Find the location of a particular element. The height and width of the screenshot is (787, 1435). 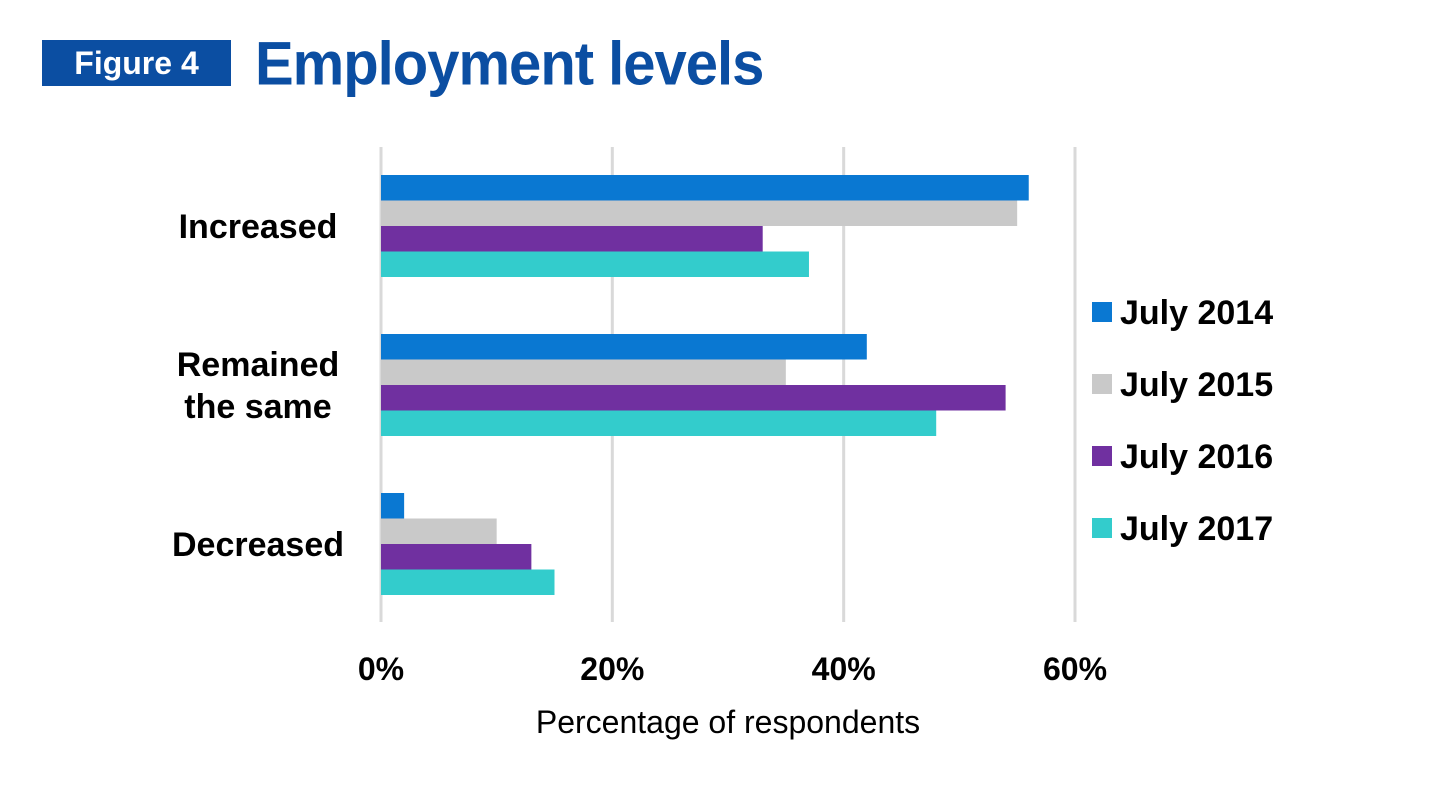

chart-title: Employment levels is located at coordinates (509, 64).